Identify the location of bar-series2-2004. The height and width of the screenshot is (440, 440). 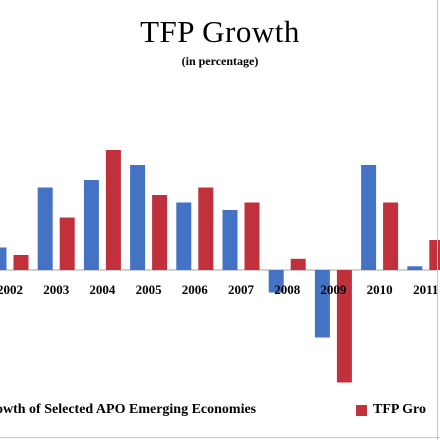
(113, 210).